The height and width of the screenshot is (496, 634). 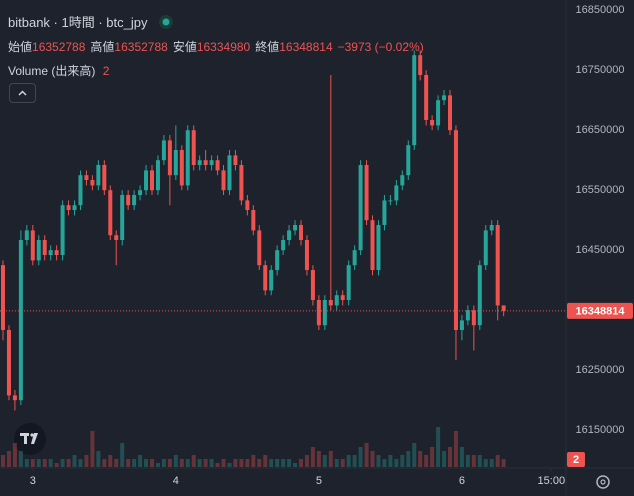 I want to click on y-tick-label: 16650000, so click(x=600, y=130).